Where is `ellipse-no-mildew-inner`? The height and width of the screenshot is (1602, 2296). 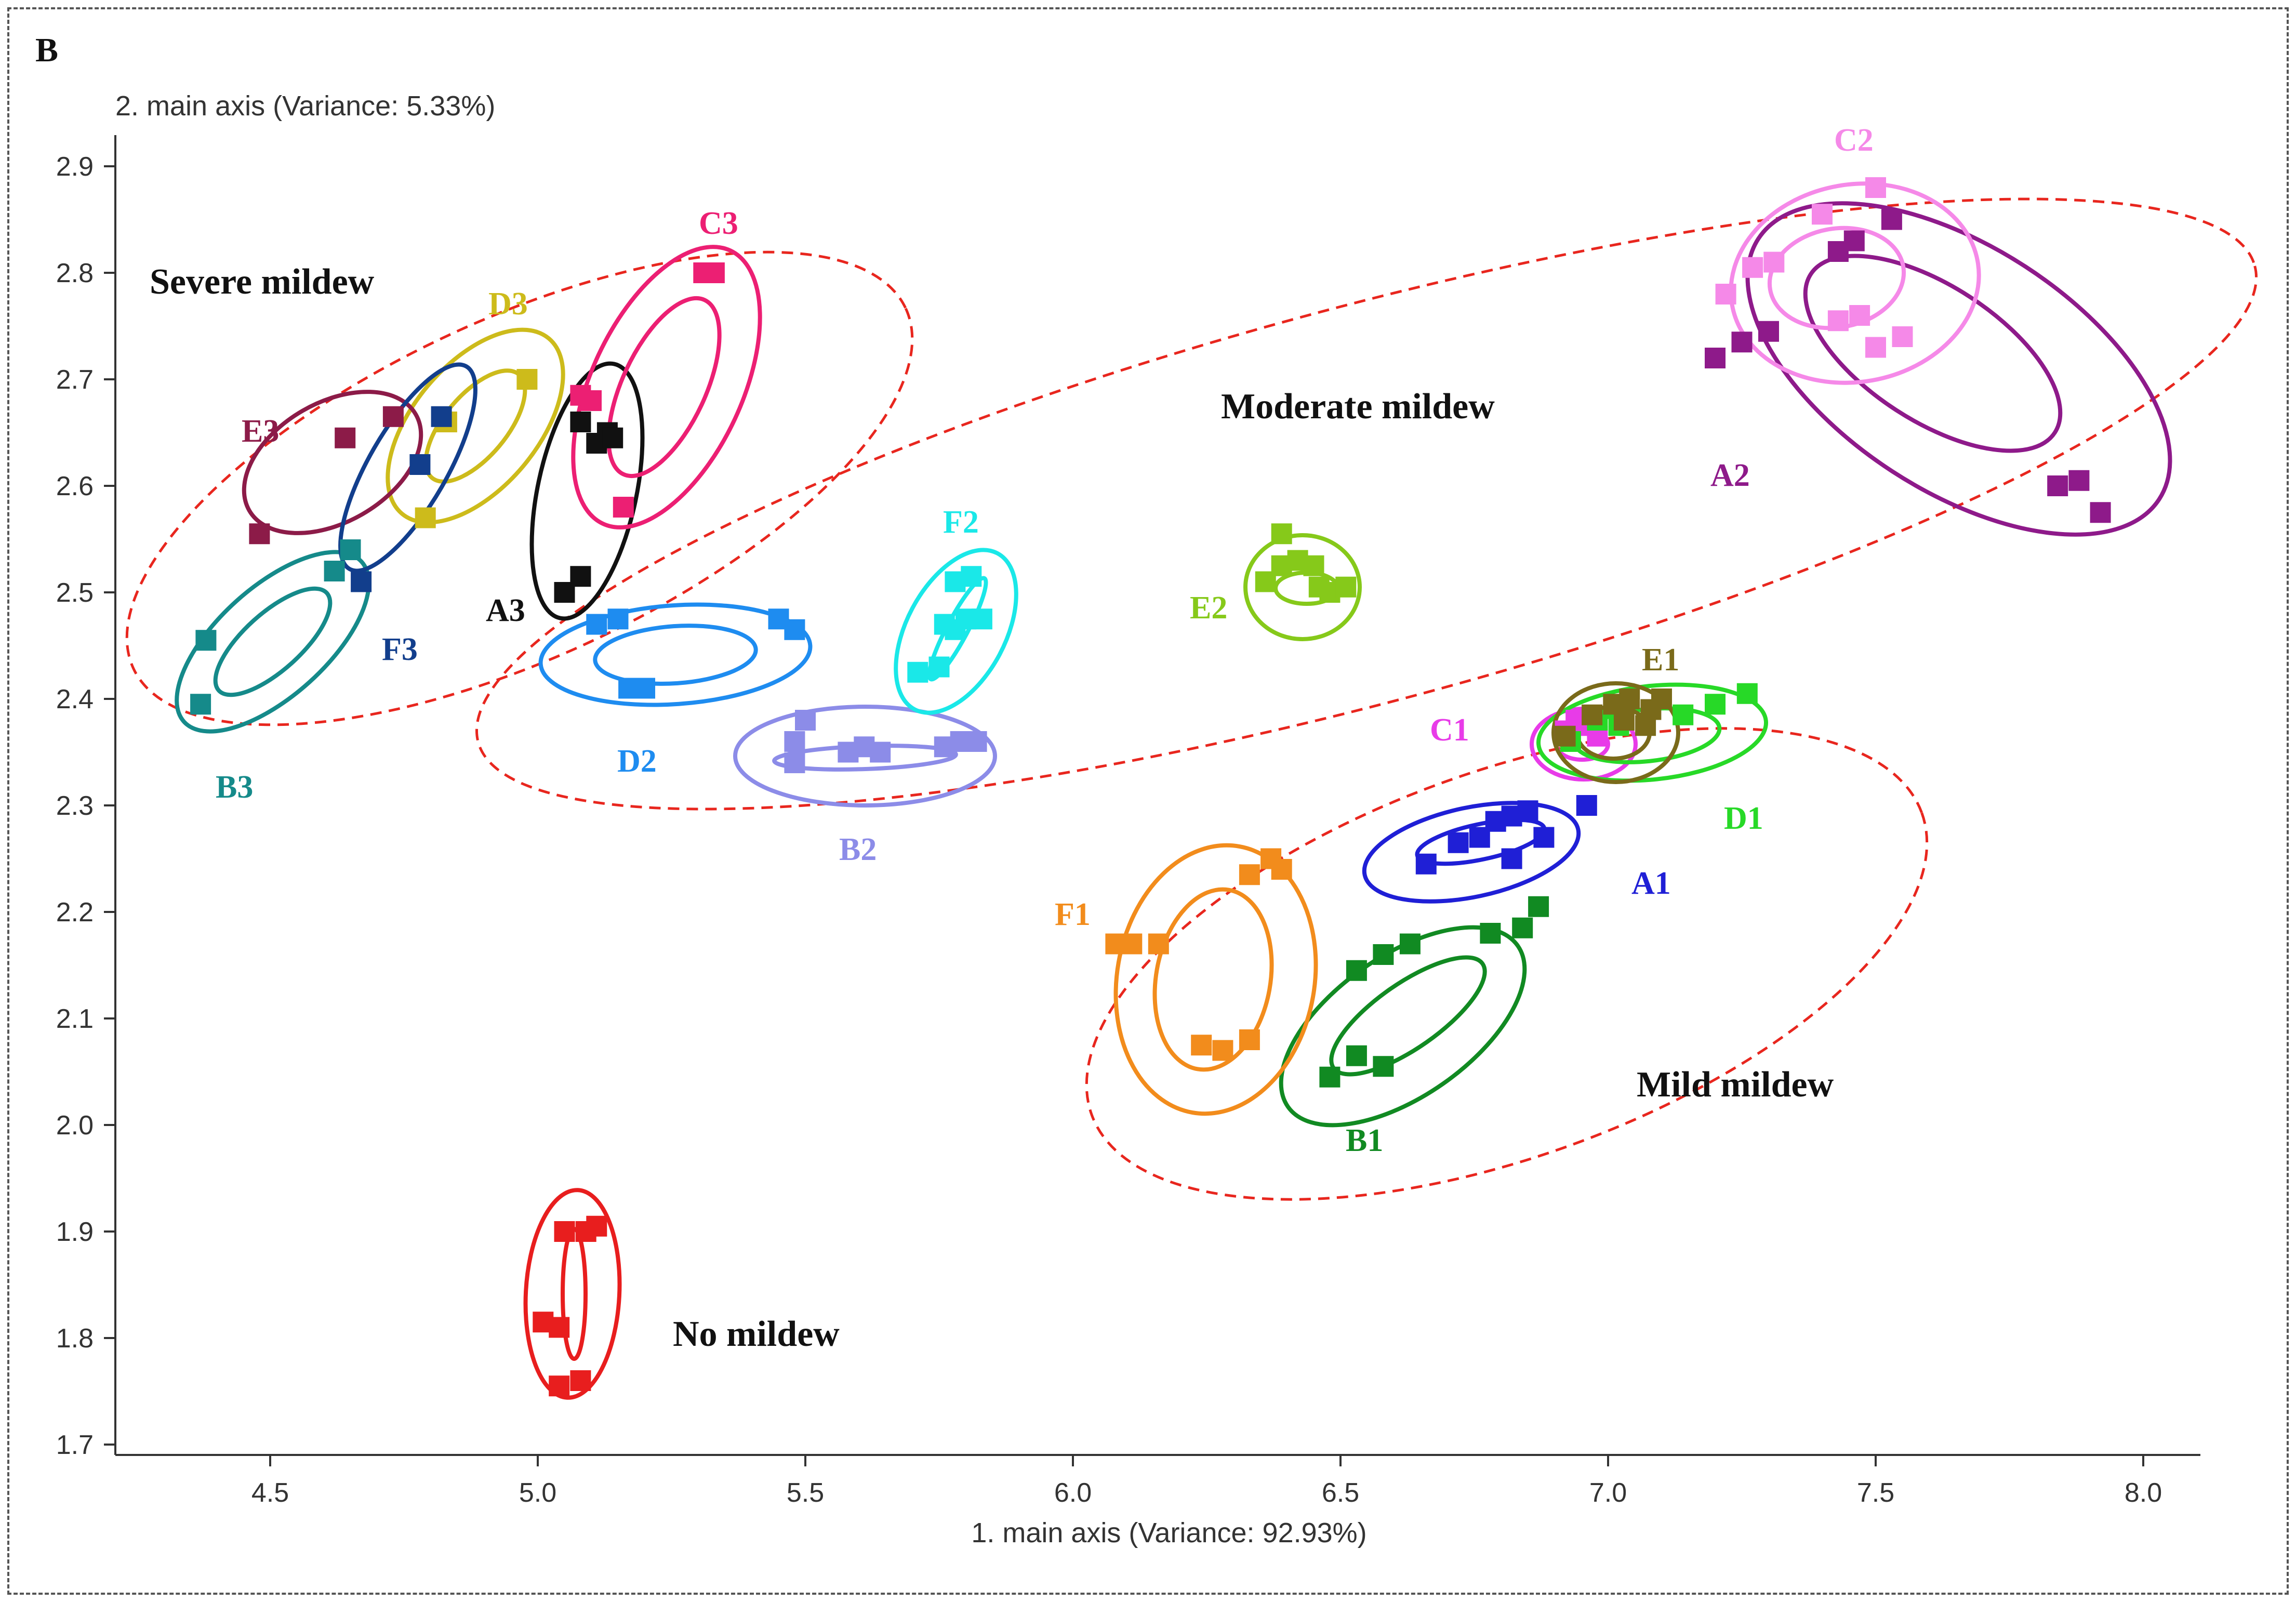
ellipse-no-mildew-inner is located at coordinates (574, 1294).